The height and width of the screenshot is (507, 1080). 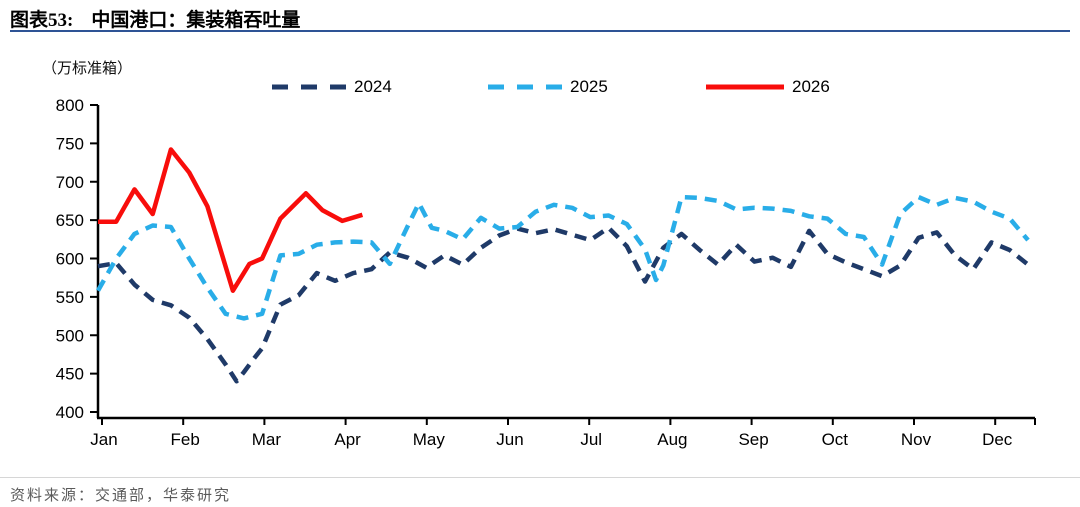 I want to click on y-tick-label: 400, so click(x=70, y=412).